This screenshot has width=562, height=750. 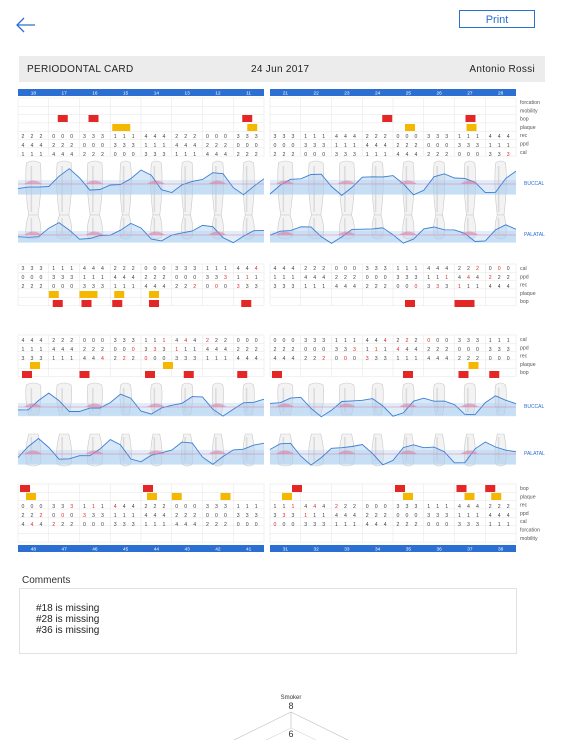 What do you see at coordinates (157, 94) in the screenshot?
I see `tooth-number: 14` at bounding box center [157, 94].